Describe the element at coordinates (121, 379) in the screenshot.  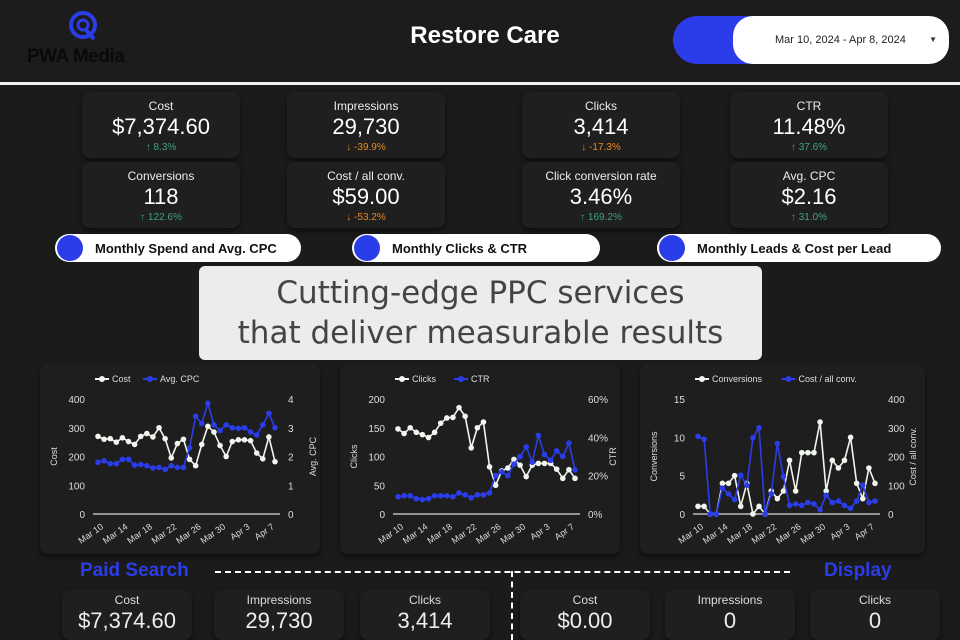
I see `legend-label: Cost` at that location.